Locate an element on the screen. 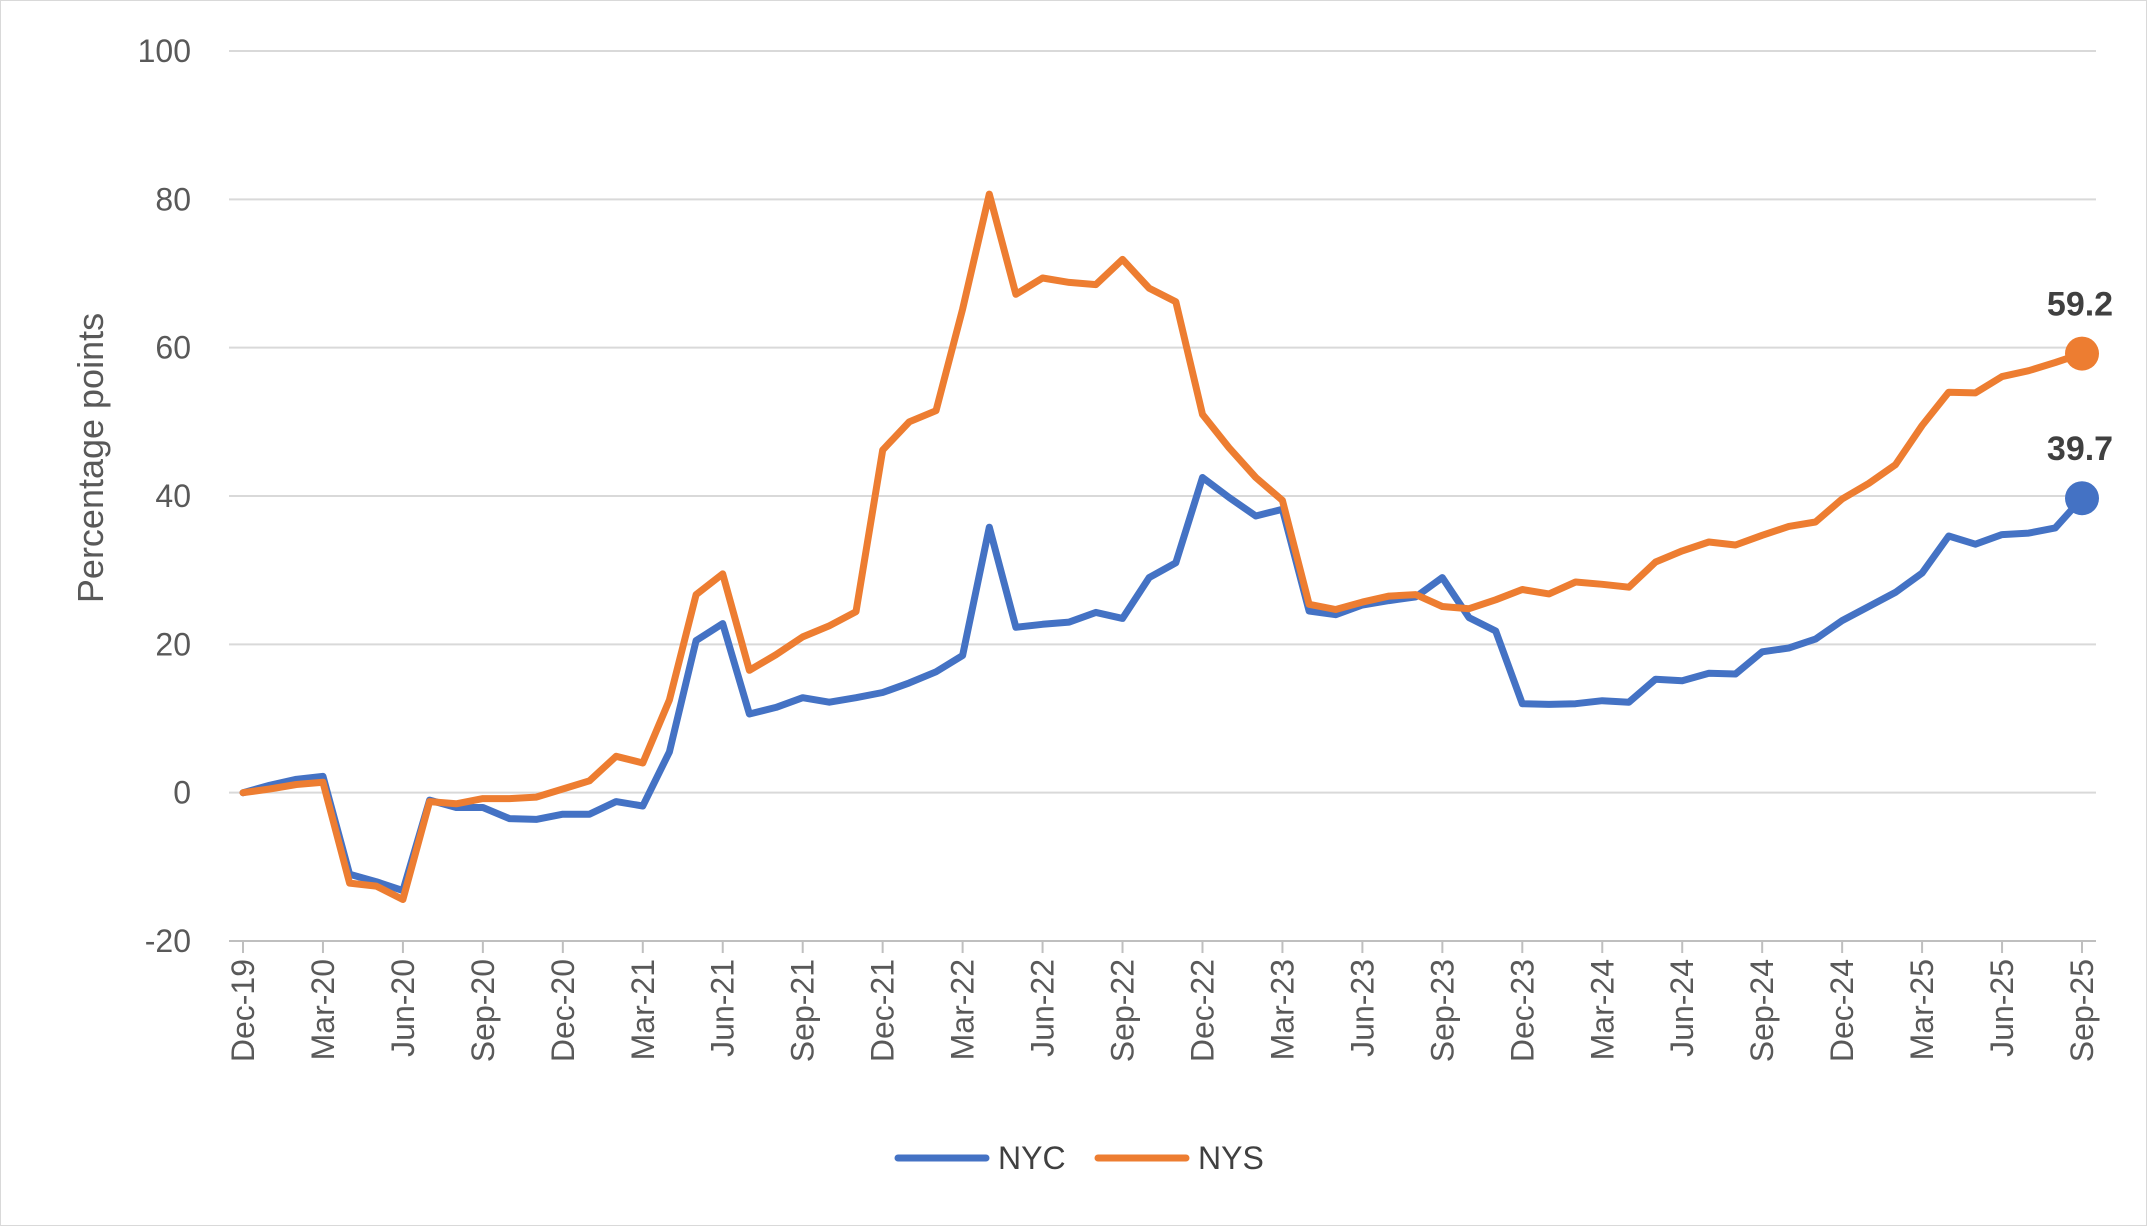 The height and width of the screenshot is (1227, 2147). x-tick-label: Mar-20 is located at coordinates (323, 1009).